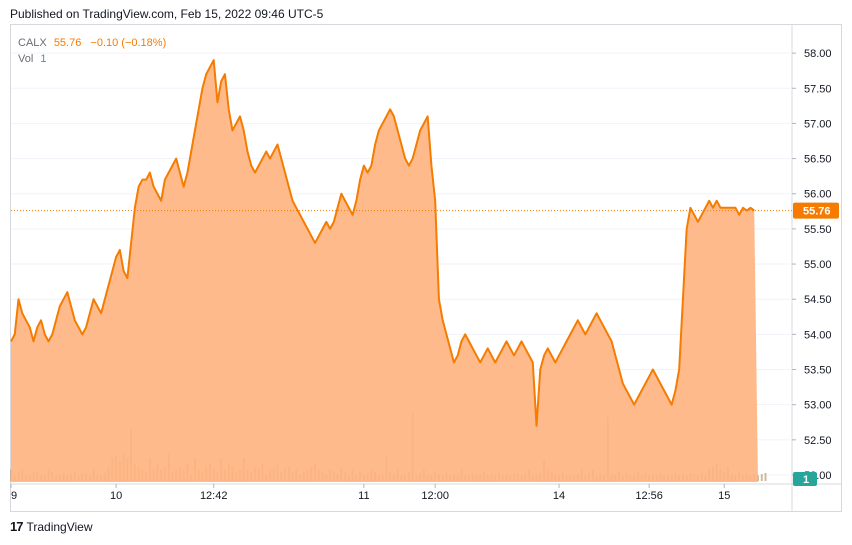 The image size is (852, 545). I want to click on chart-legend: CALX 55.76 −0.10 (−0.18%) Vol 1, so click(92, 51).